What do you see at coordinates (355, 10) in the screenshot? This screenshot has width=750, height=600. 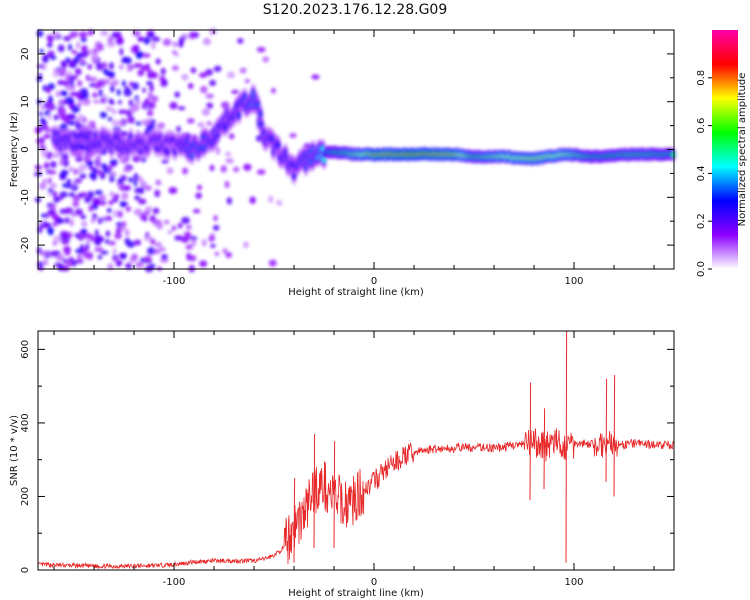 I see `figure-title: S120.2023.176.12.28.G09` at bounding box center [355, 10].